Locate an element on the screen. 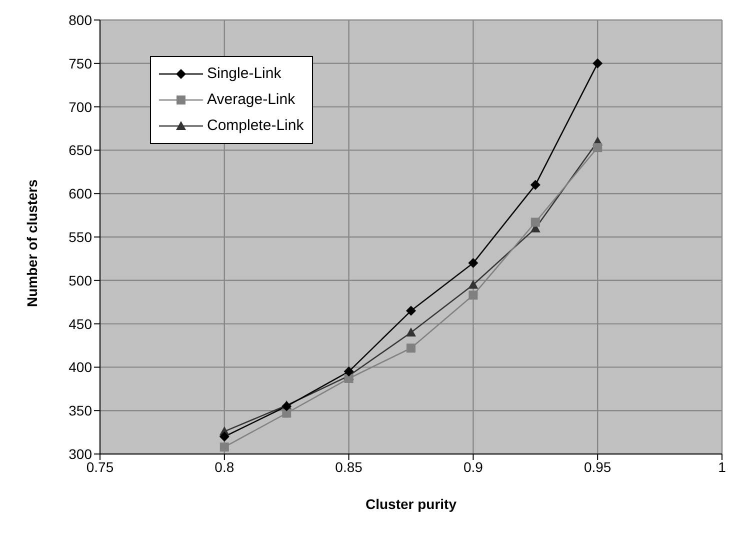 This screenshot has height=537, width=748. legend-label: Average-Link is located at coordinates (251, 99).